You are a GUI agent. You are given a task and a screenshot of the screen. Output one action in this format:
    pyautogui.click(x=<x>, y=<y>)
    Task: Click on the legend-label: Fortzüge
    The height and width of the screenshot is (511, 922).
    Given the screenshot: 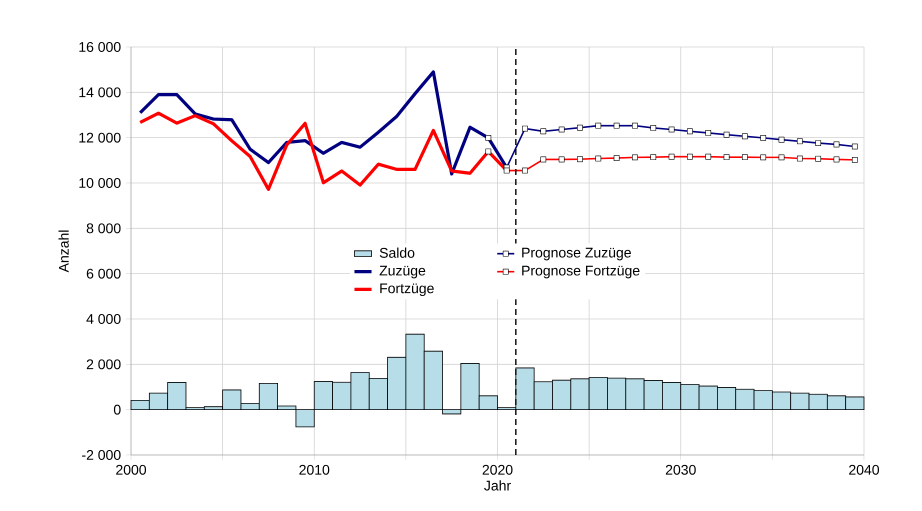 What is the action you would take?
    pyautogui.click(x=407, y=290)
    